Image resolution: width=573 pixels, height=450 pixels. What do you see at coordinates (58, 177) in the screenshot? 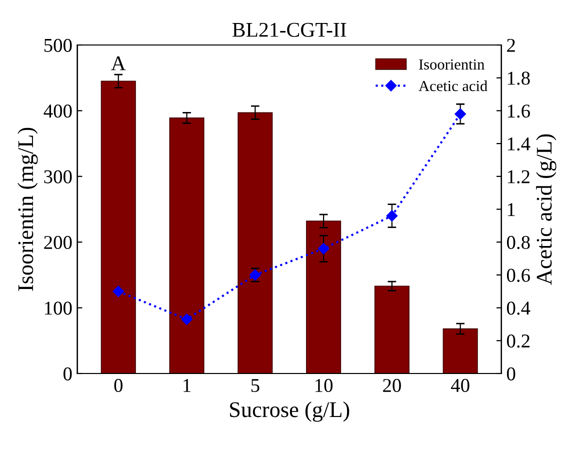
I see `y-tick-label: 300` at bounding box center [58, 177].